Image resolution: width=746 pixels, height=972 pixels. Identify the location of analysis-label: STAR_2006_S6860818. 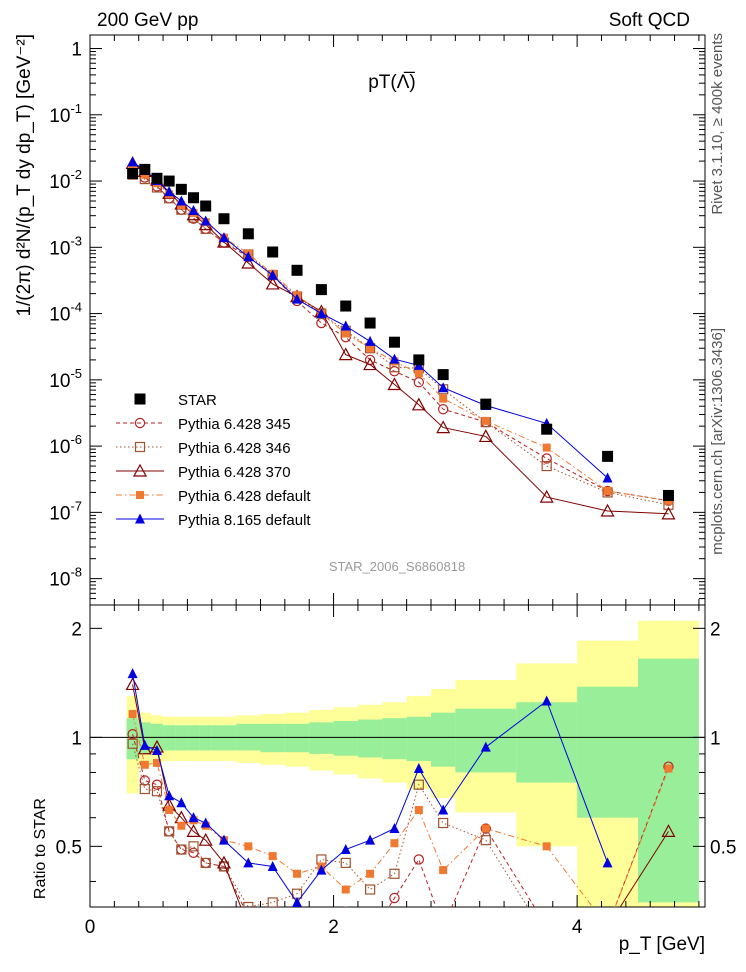
(397, 566).